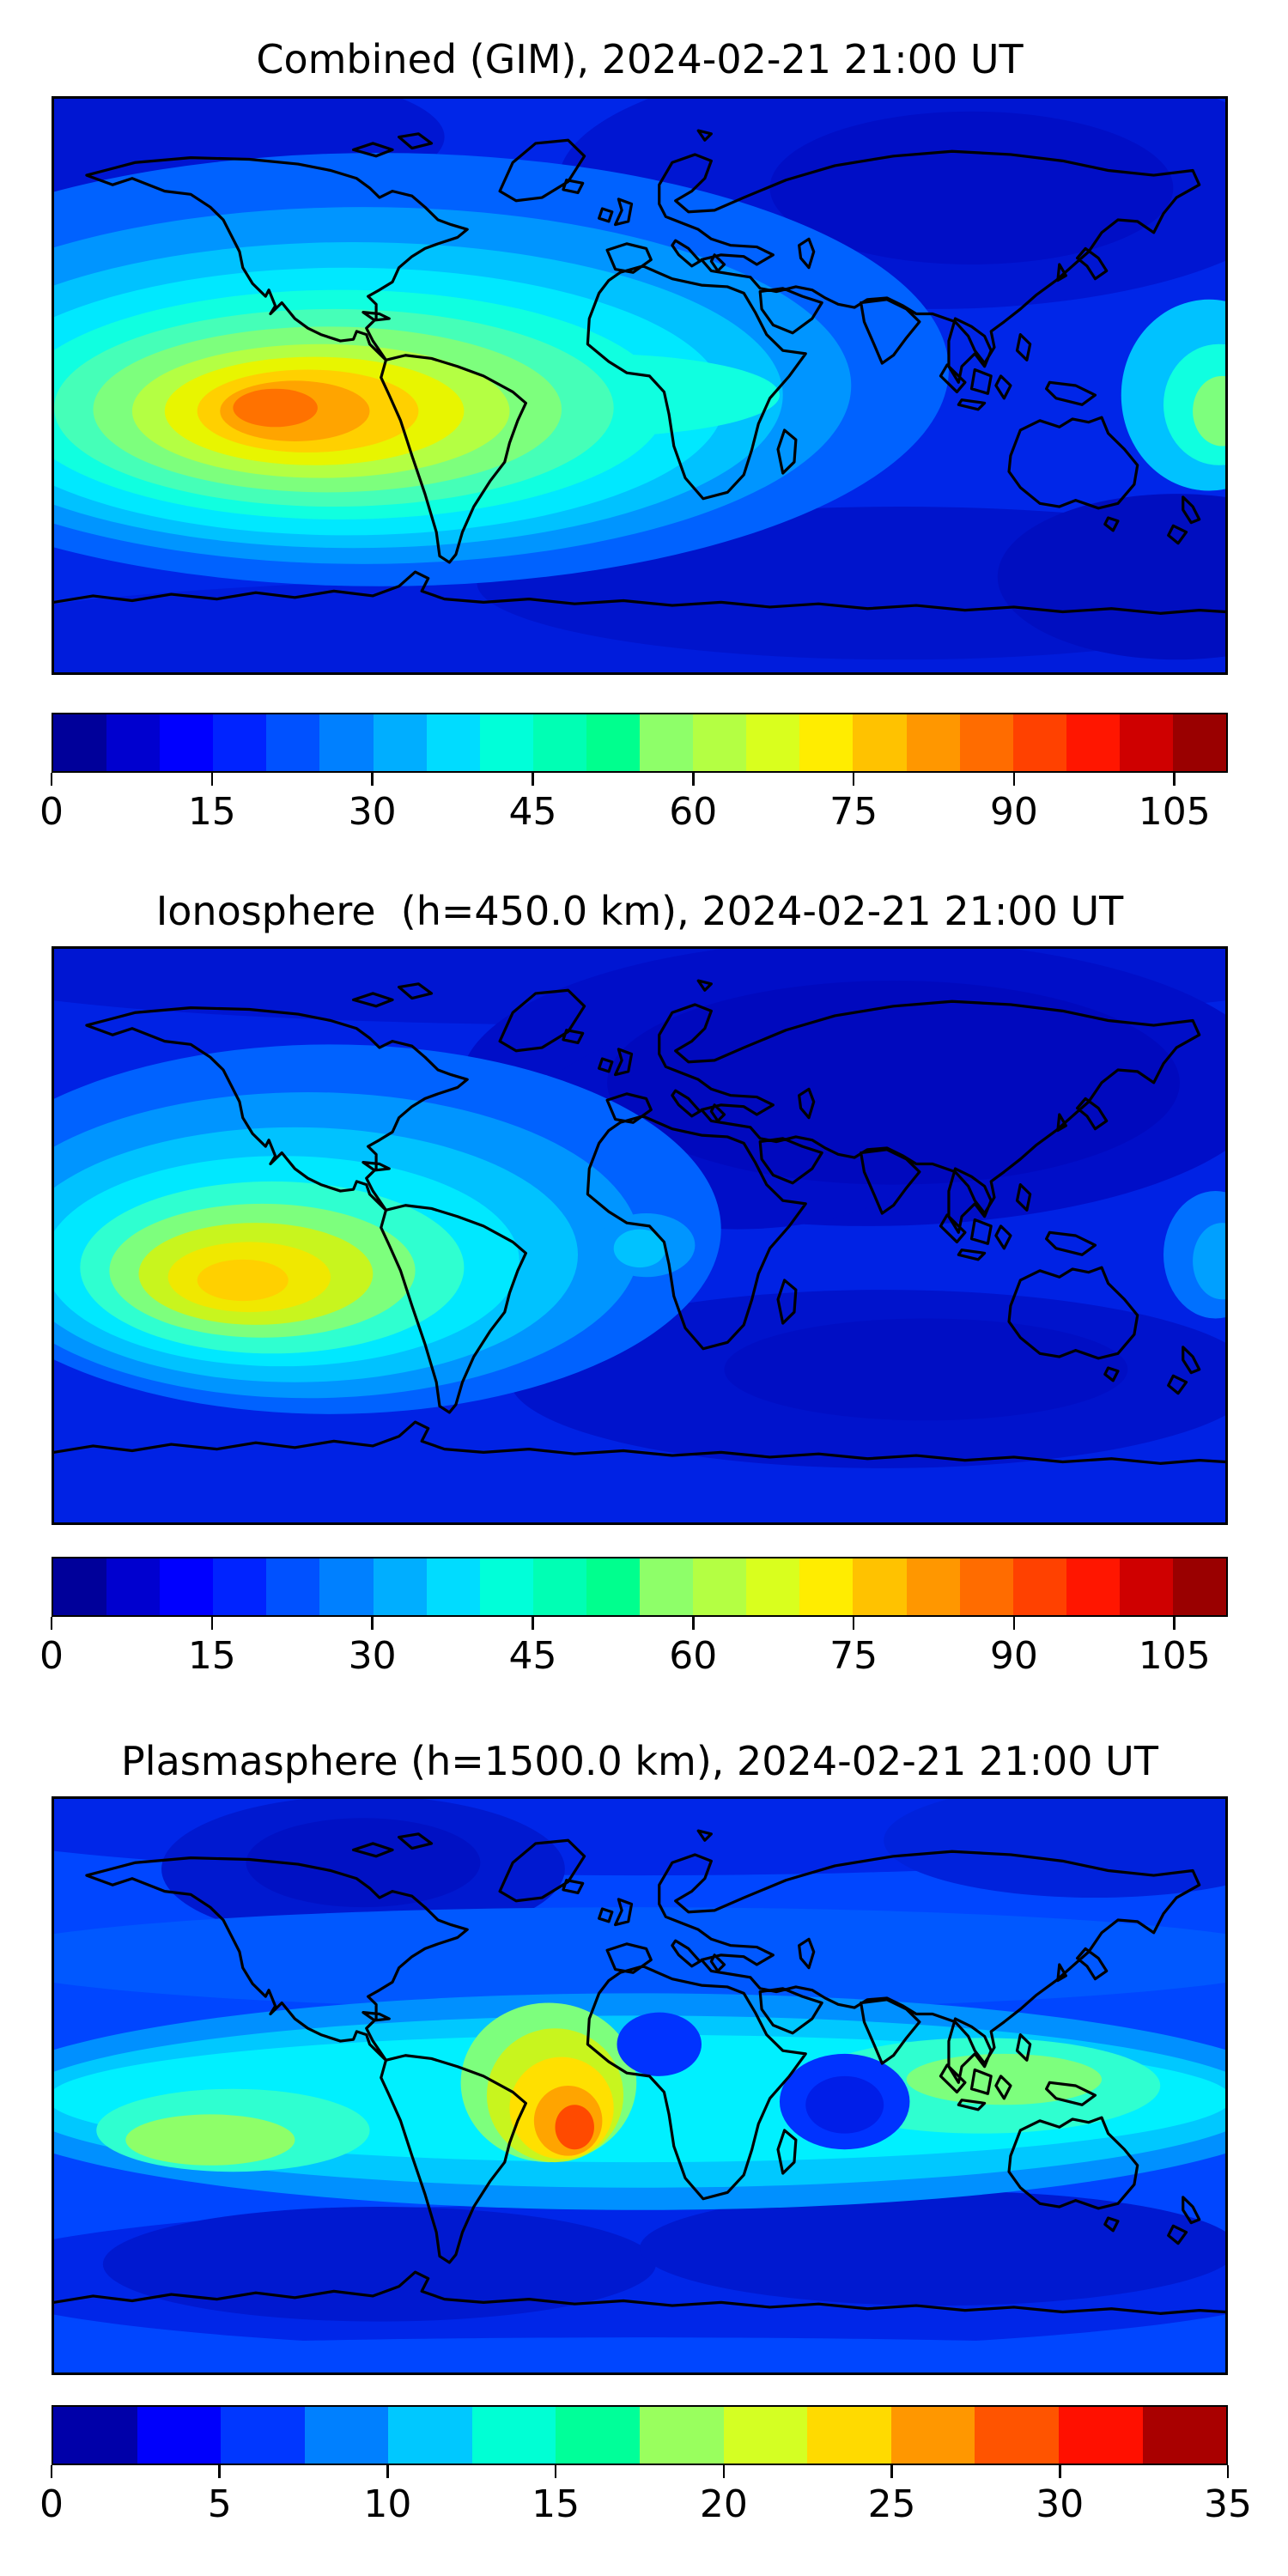  I want to click on panel1-colorbar-ticks: 0 15 30 45 60 75 90 105, so click(633, 824).